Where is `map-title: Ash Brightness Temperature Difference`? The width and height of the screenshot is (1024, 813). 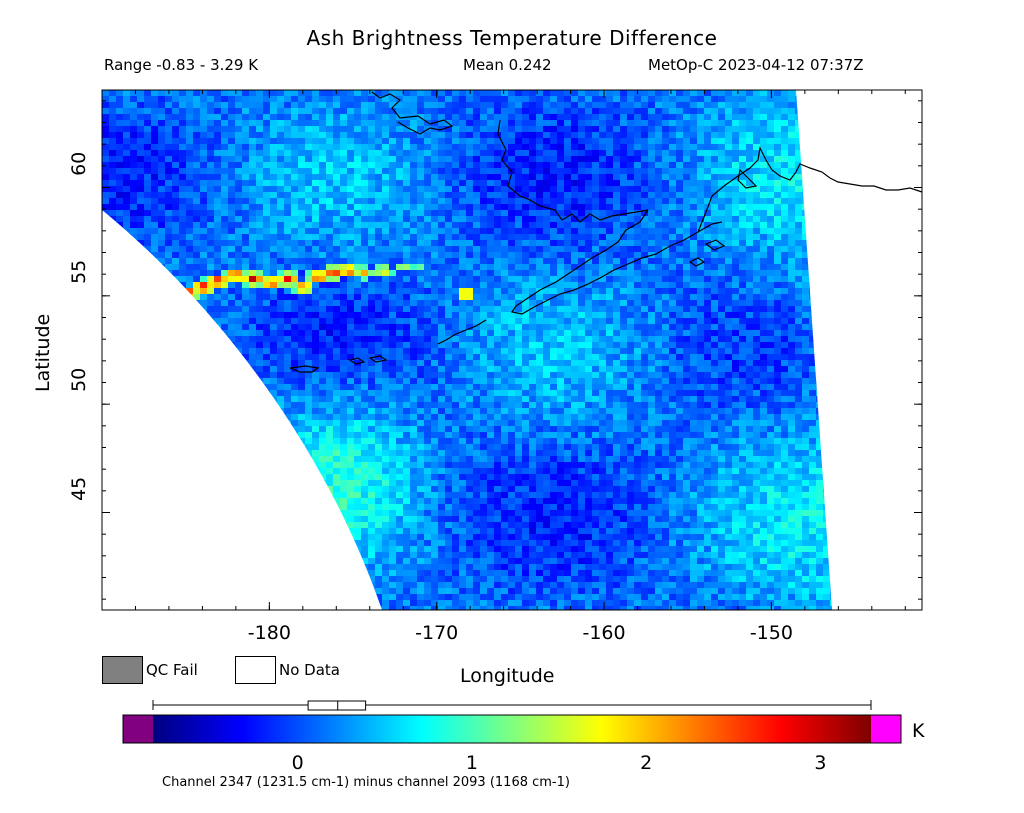 map-title: Ash Brightness Temperature Difference is located at coordinates (512, 38).